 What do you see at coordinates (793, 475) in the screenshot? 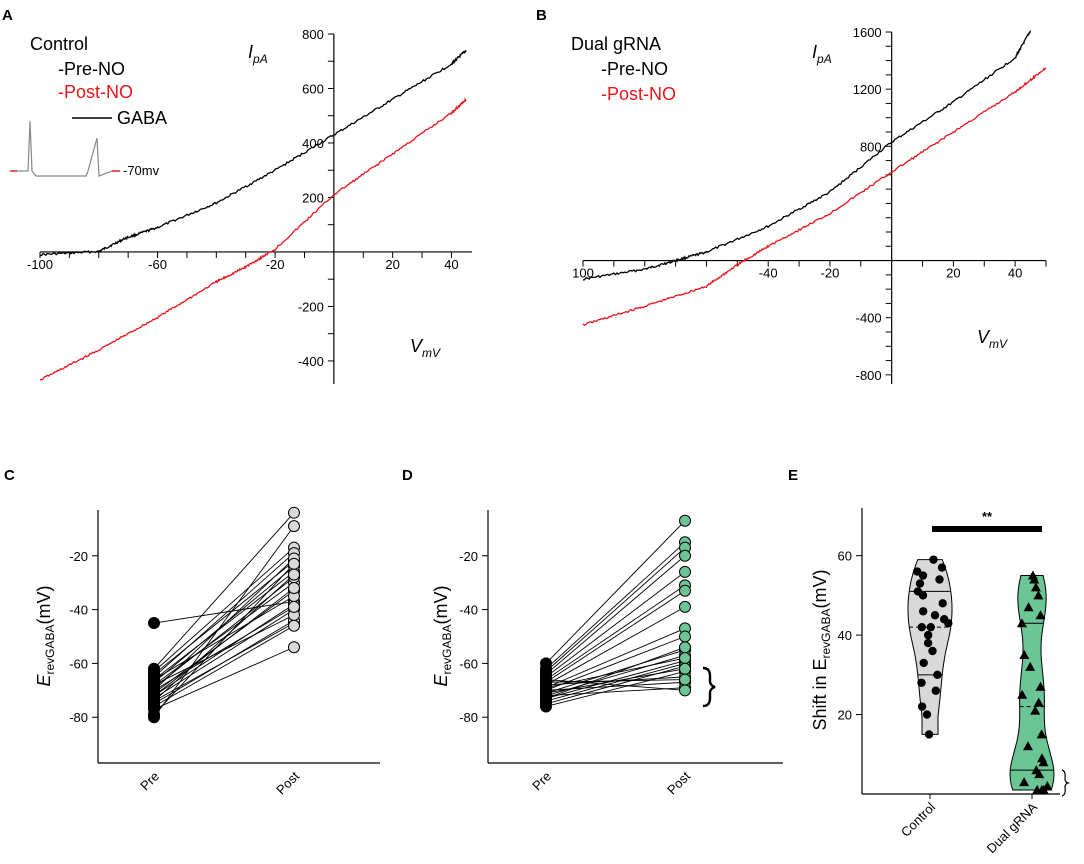
I see `panel-label-e: E` at bounding box center [793, 475].